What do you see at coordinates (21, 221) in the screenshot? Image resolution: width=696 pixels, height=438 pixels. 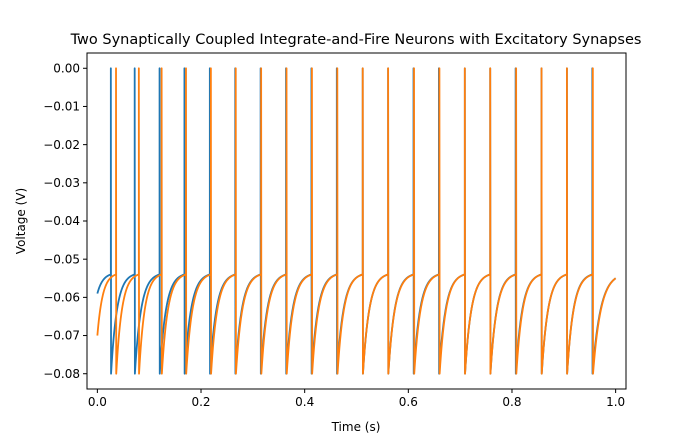 I see `y-axis-label: Voltage (V)` at bounding box center [21, 221].